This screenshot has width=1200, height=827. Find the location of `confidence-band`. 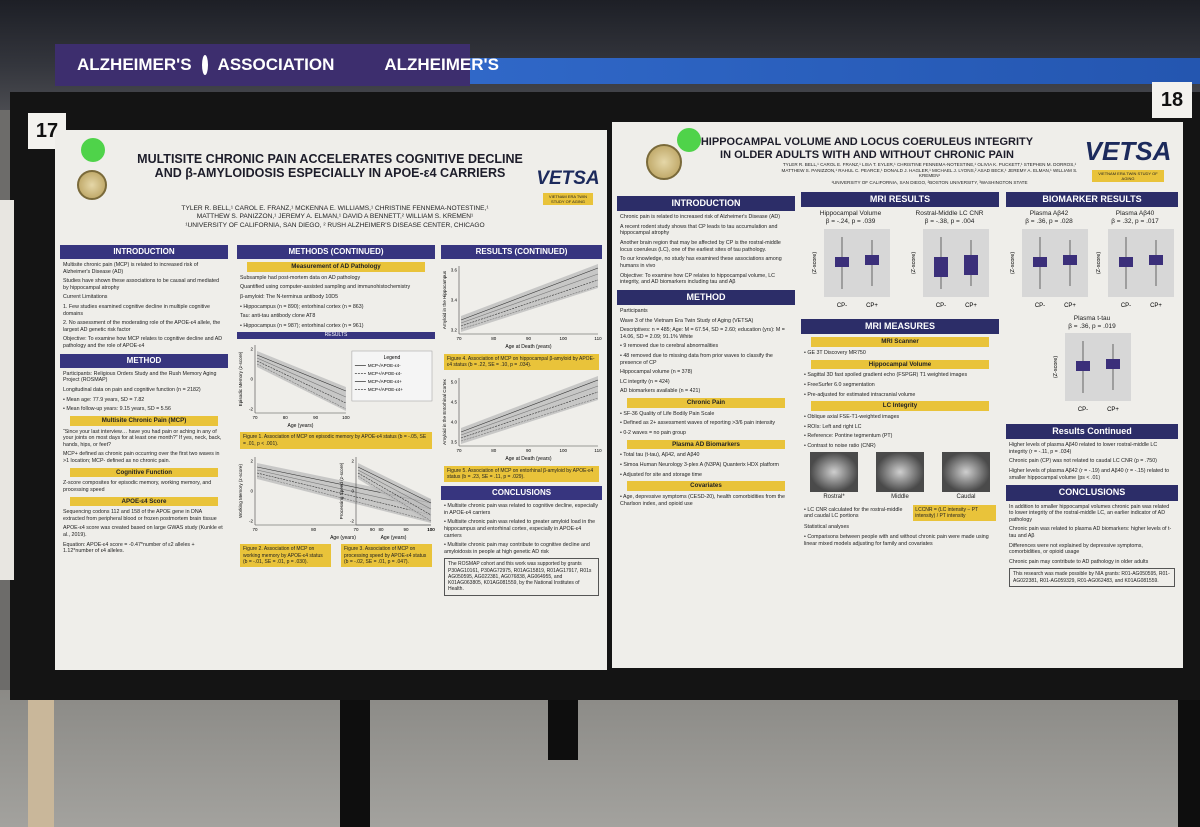

confidence-band is located at coordinates (394, 492).